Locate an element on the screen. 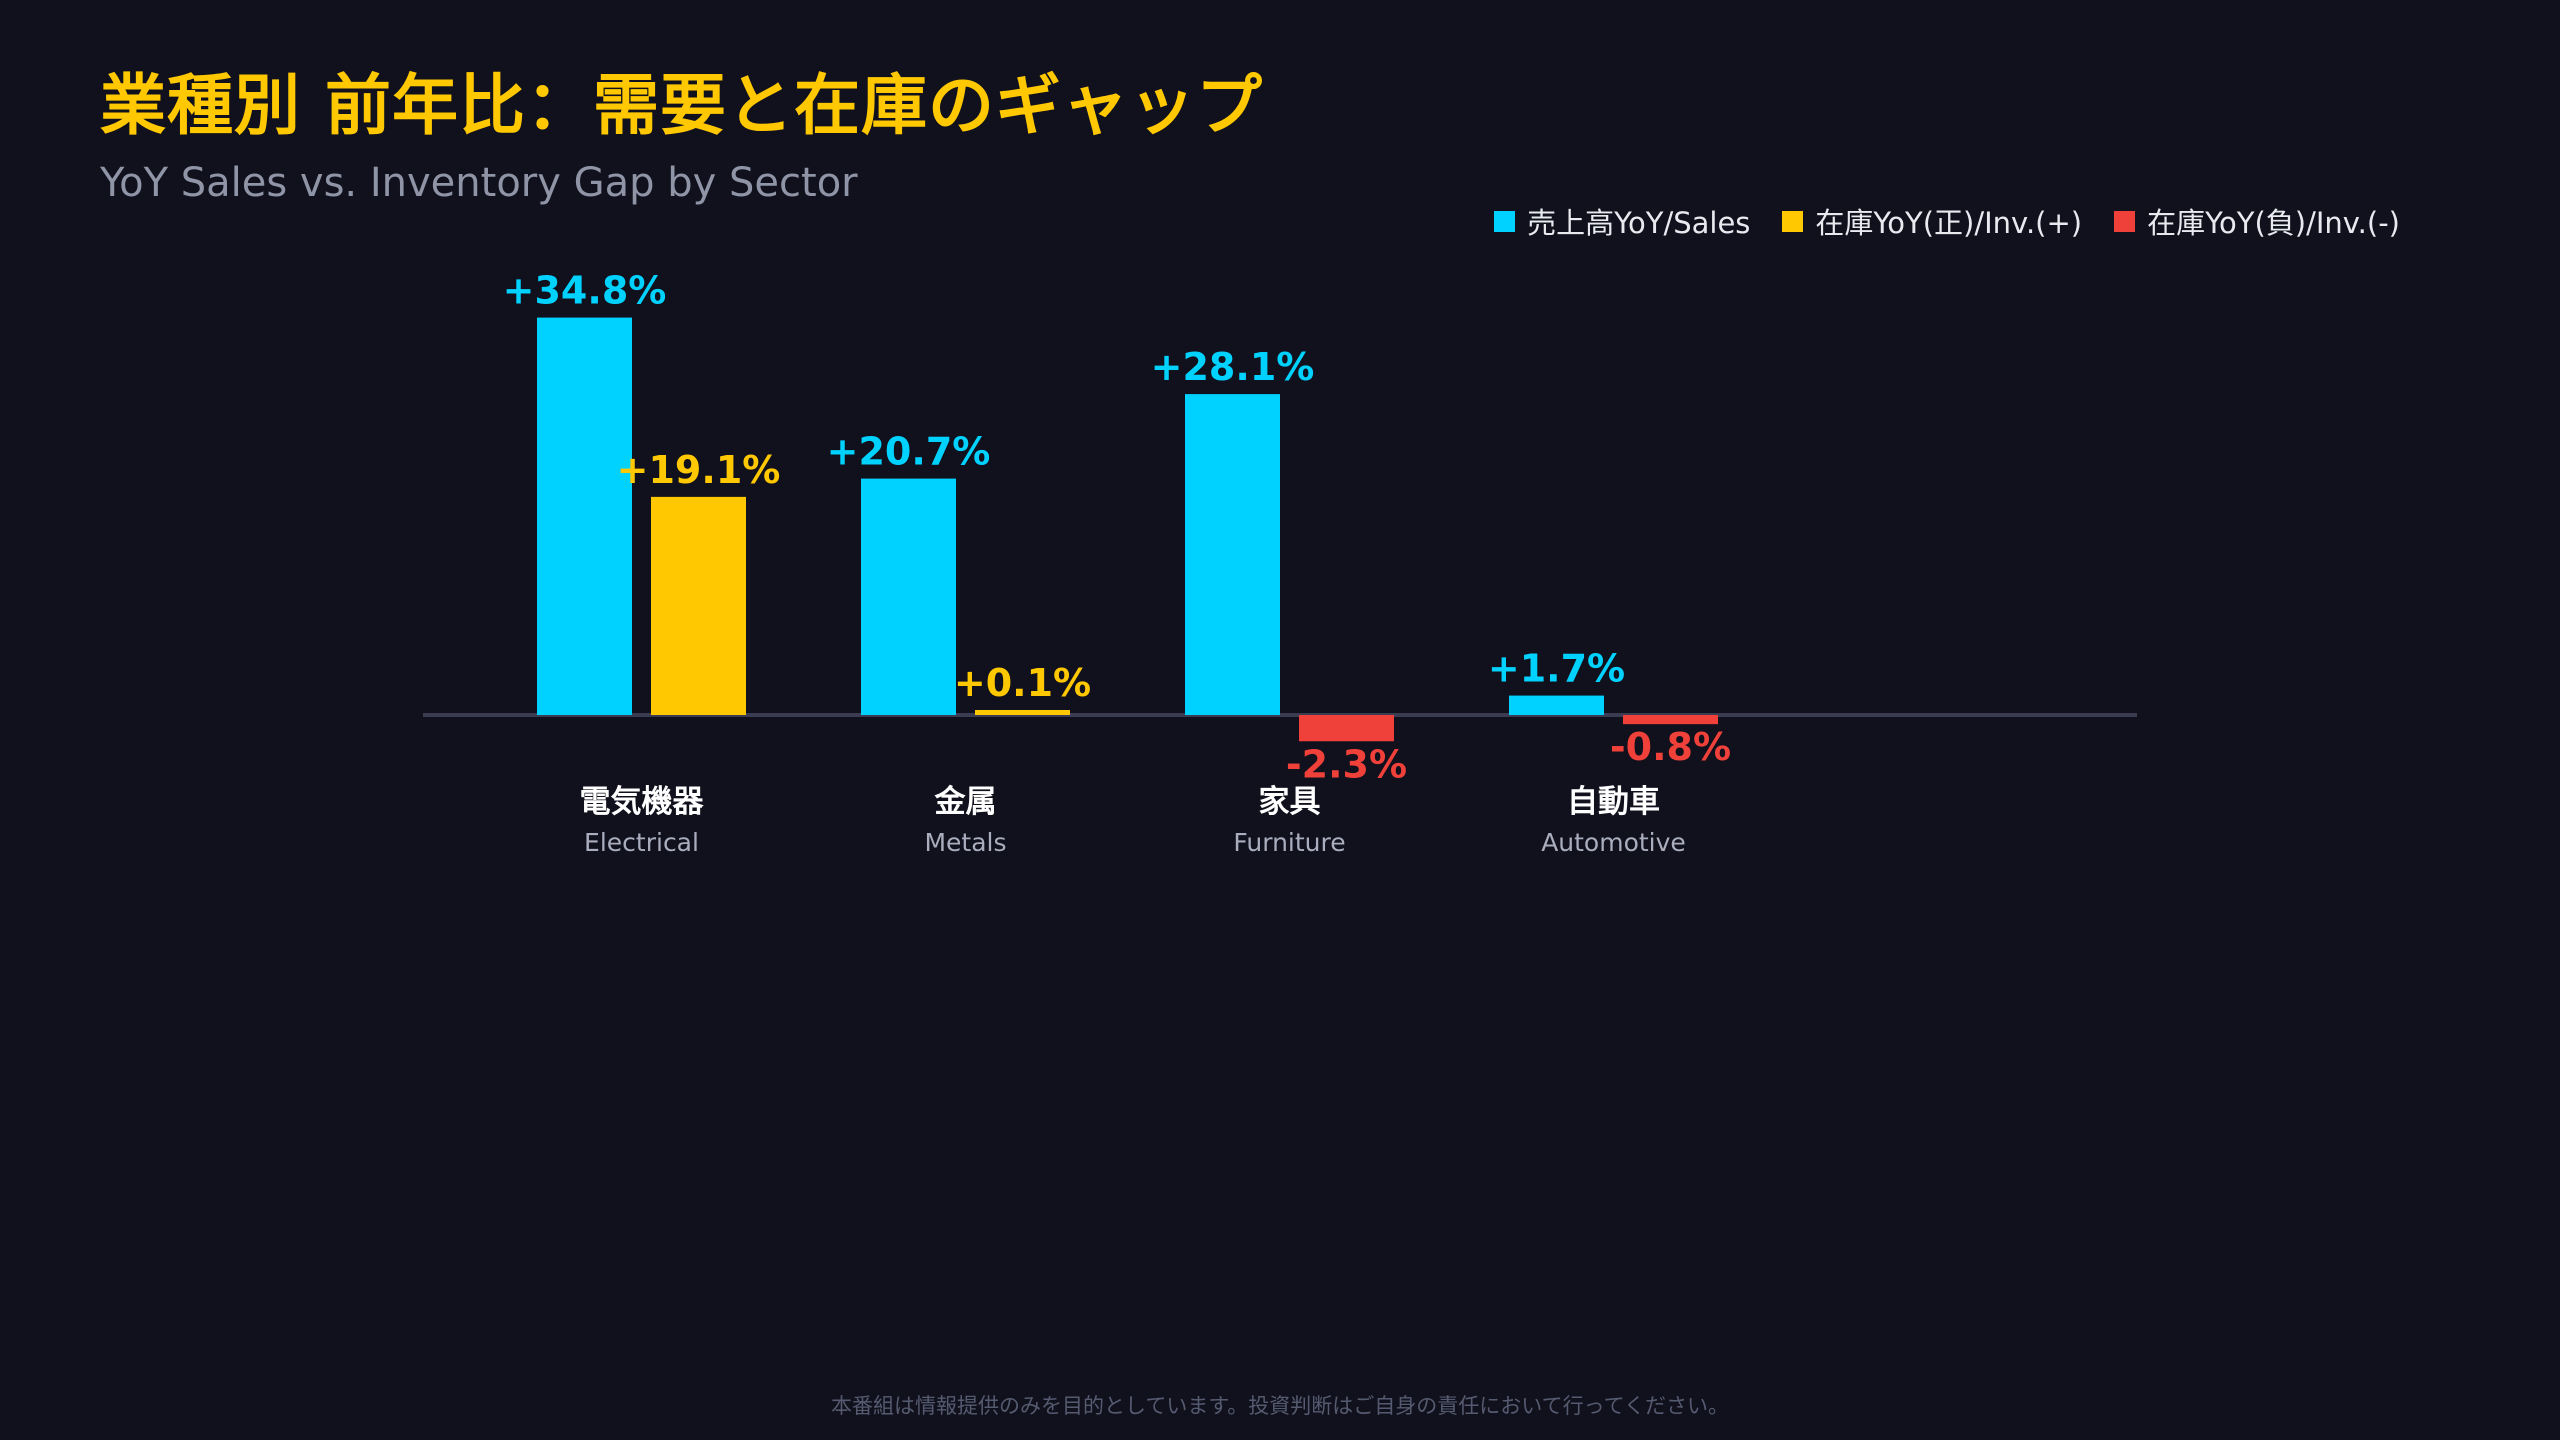 The image size is (2560, 1440). legend-item-inv-neg: 在庫YoY(負)/Inv.(-) is located at coordinates (2257, 221).